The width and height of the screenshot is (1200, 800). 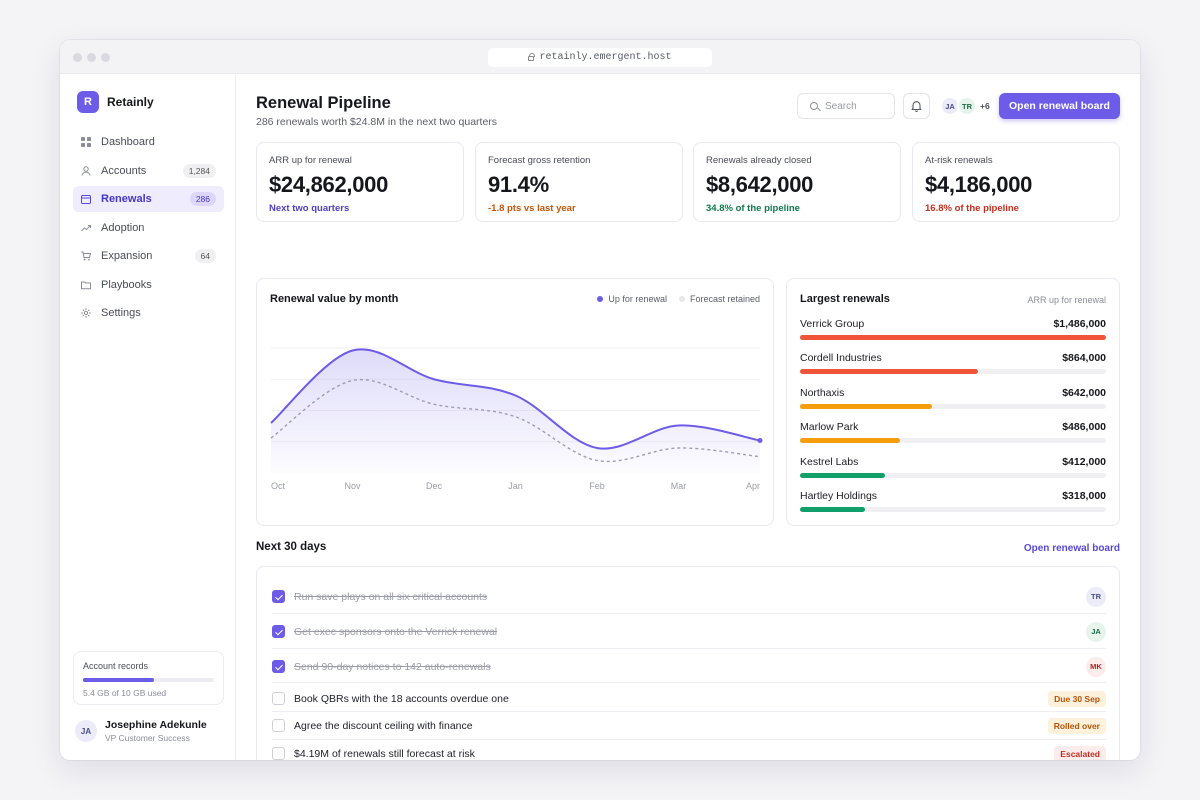 What do you see at coordinates (953, 467) in the screenshot?
I see `renewal-row: Kestrel Labs $412,000` at bounding box center [953, 467].